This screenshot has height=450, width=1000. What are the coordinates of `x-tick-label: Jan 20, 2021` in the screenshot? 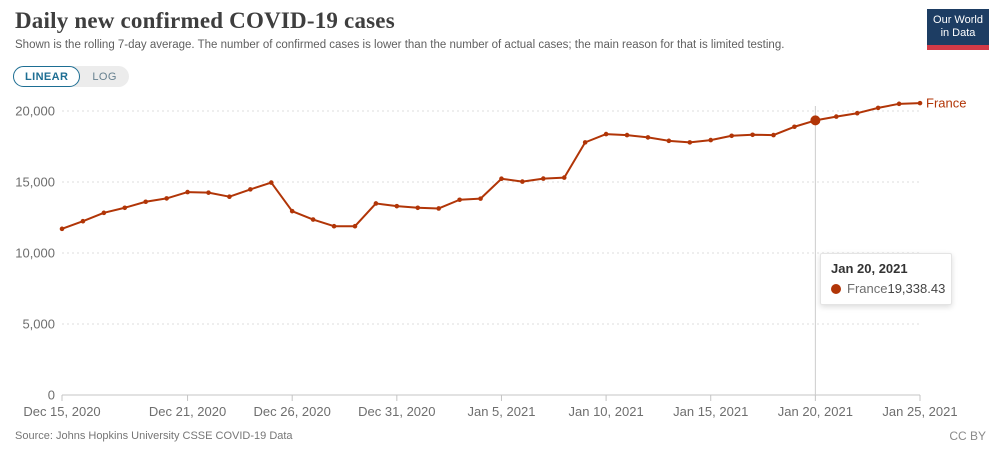 It's located at (815, 411).